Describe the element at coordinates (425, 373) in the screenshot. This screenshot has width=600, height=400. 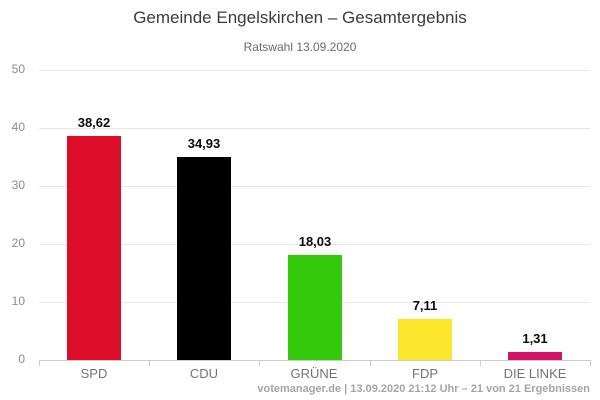
I see `x-axis-label-fdp: FDP` at that location.